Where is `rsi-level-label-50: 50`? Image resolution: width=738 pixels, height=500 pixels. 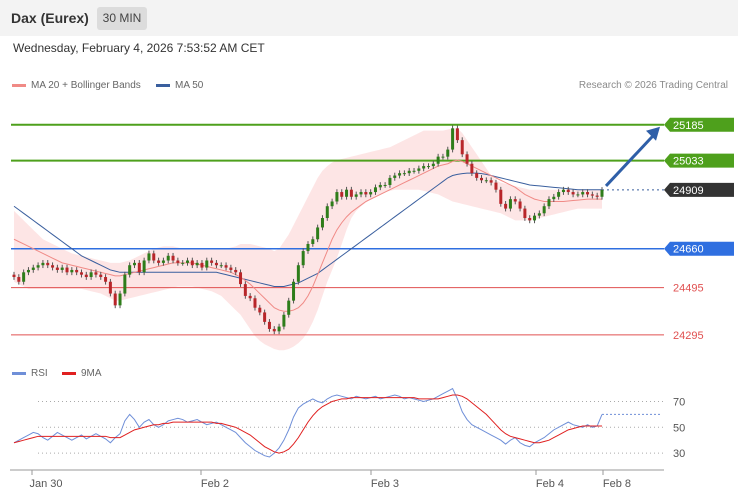 rsi-level-label-50: 50 is located at coordinates (679, 428).